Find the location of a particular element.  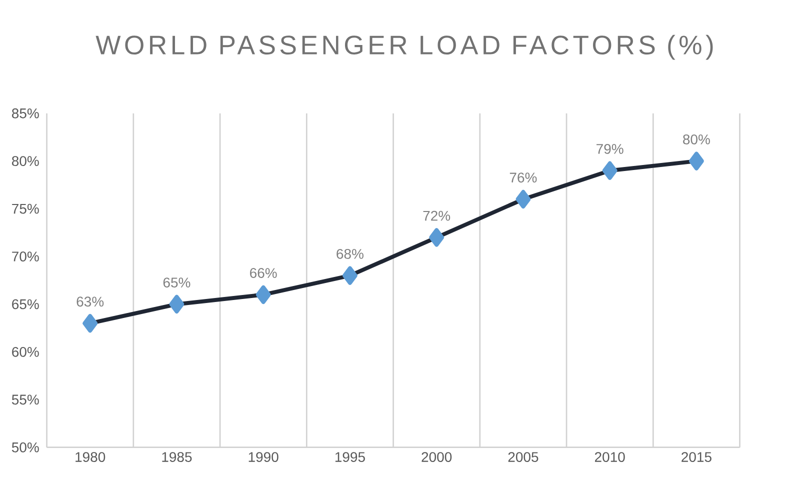

y-tick-label: 65% is located at coordinates (25, 304).